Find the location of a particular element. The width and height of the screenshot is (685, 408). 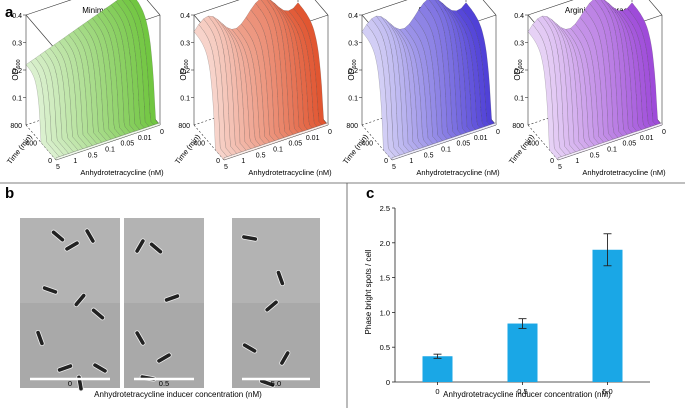

micrograph-upper is located at coordinates (70, 260).